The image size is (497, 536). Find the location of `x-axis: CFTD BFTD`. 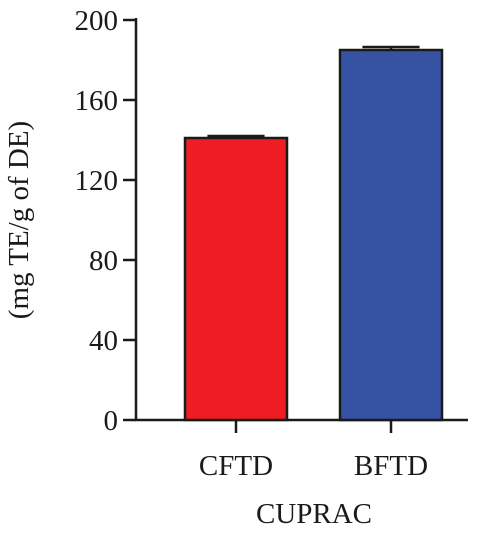

x-axis: CFTD BFTD is located at coordinates (301, 450).